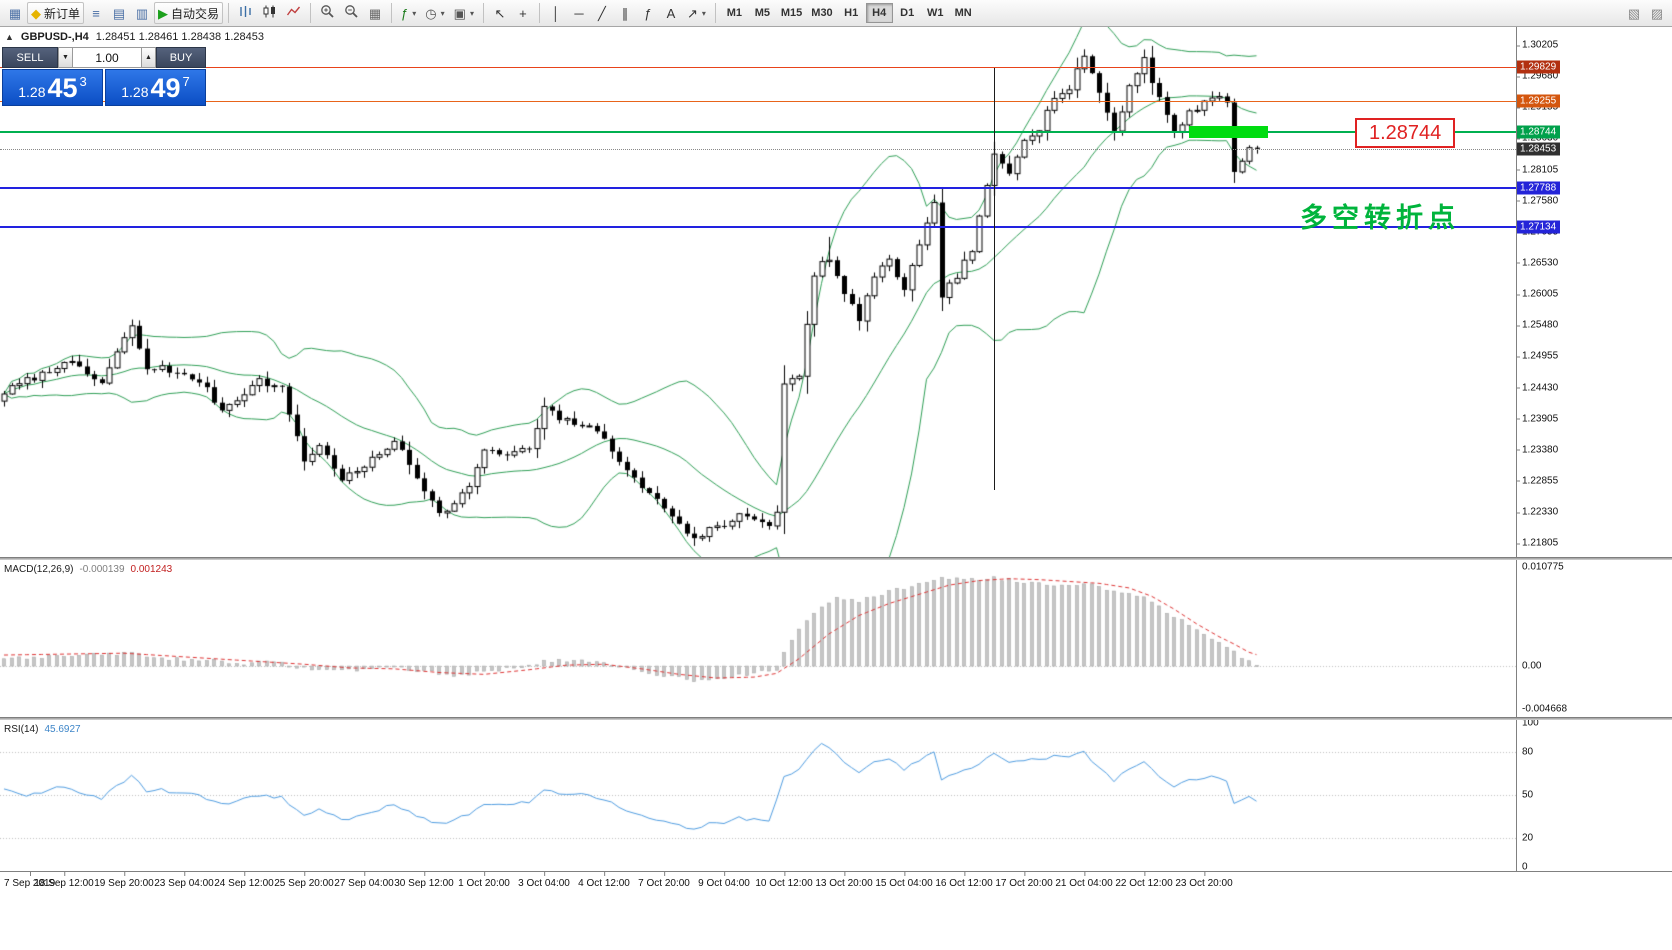 The width and height of the screenshot is (1672, 950). I want to click on equidistant-channel-button: ∥, so click(625, 13).